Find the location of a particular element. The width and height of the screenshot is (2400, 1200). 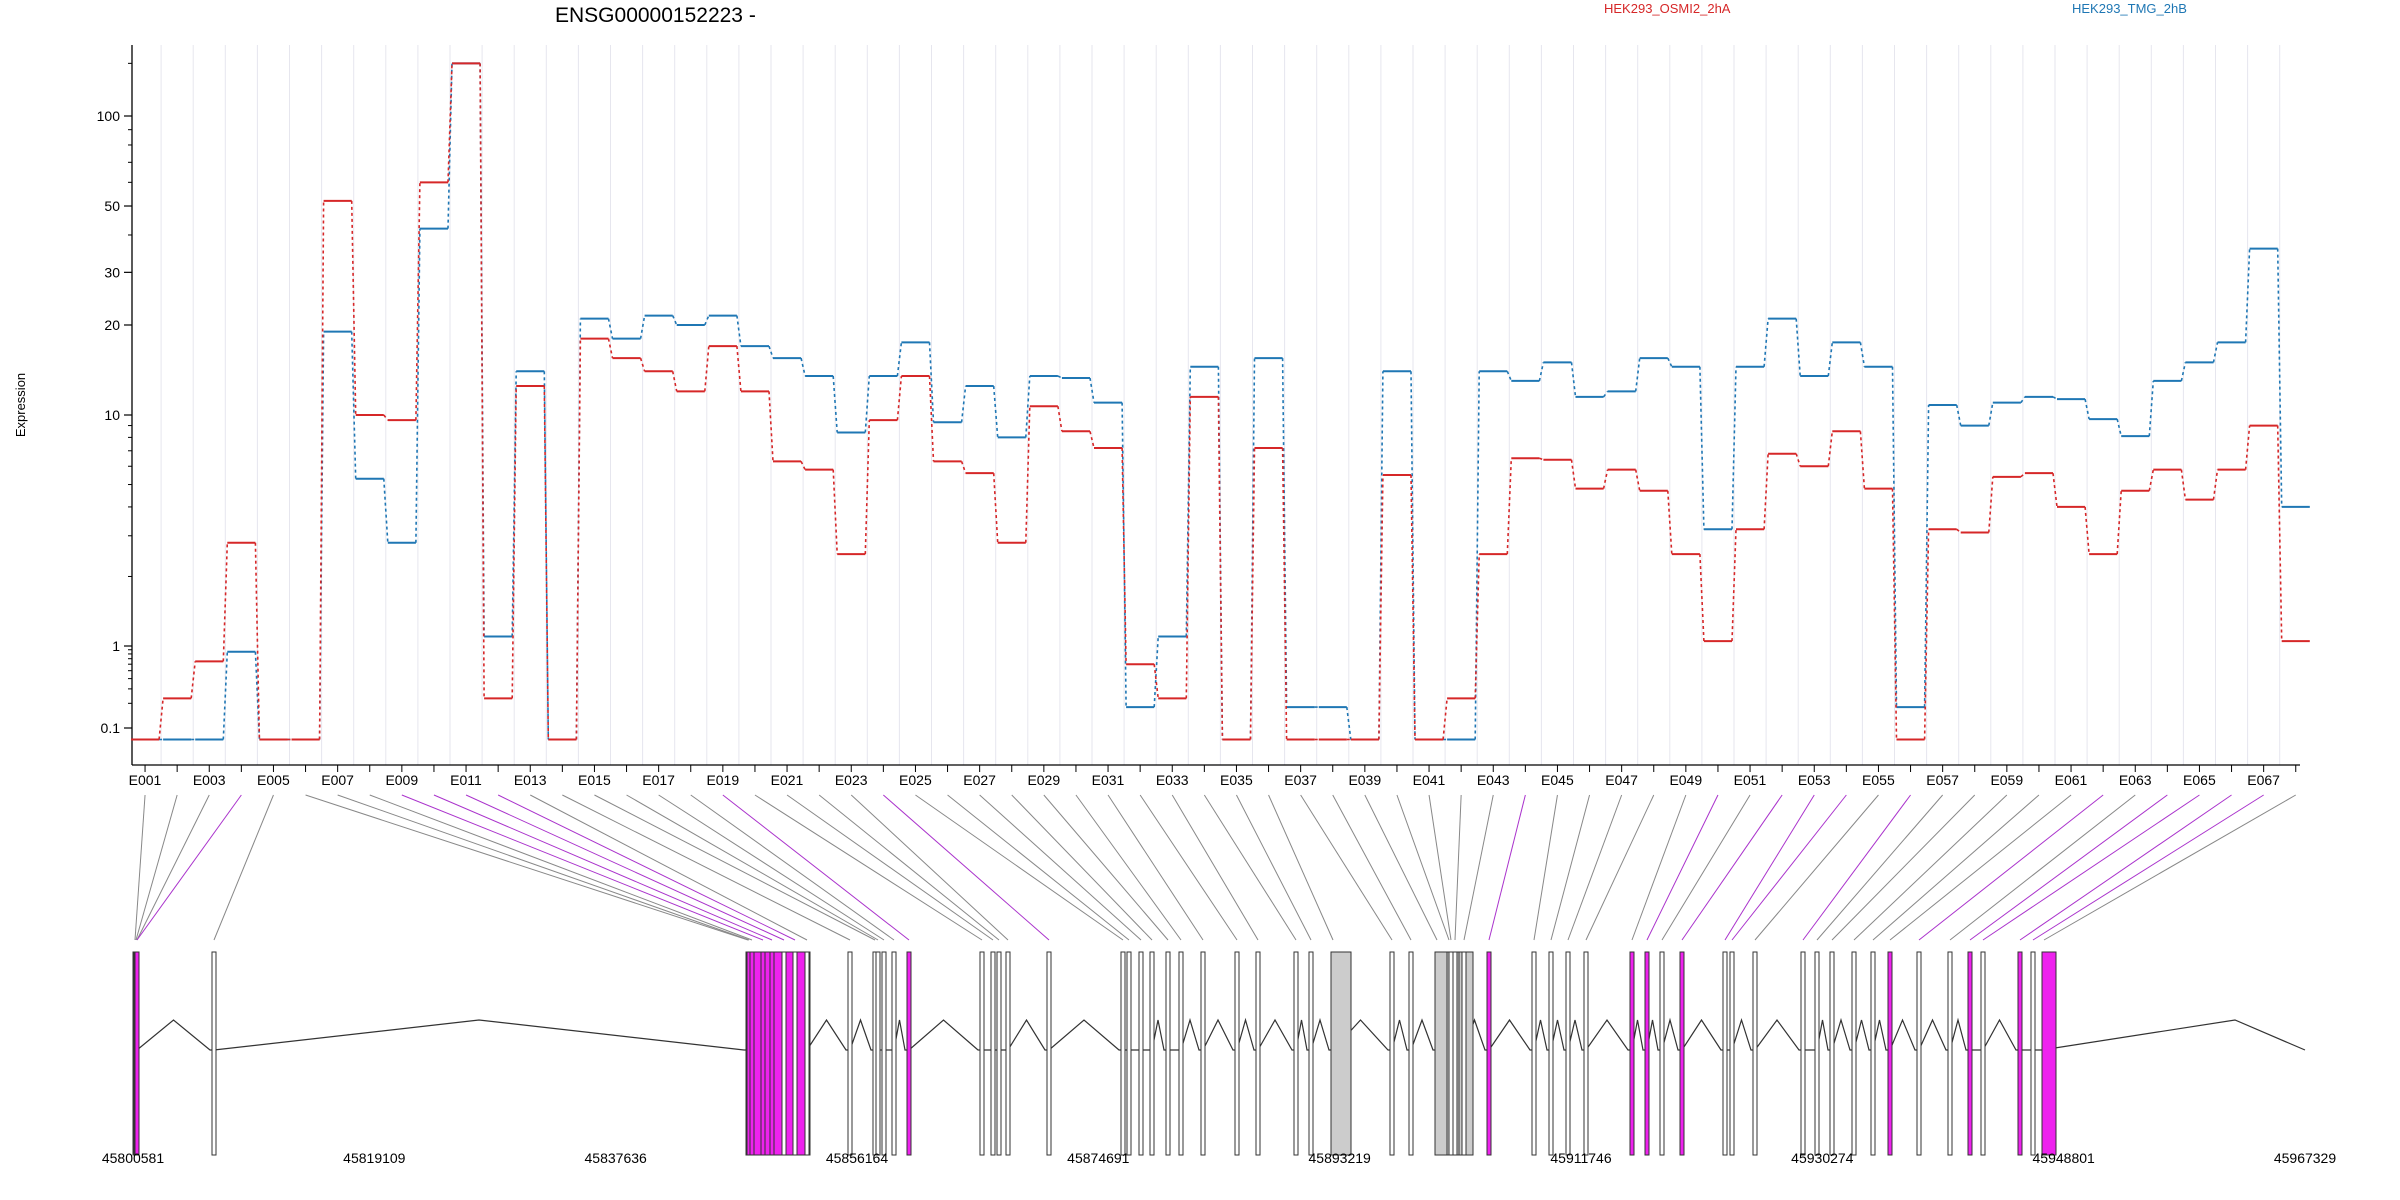

y-tick-label: 0.1 is located at coordinates (111, 728).